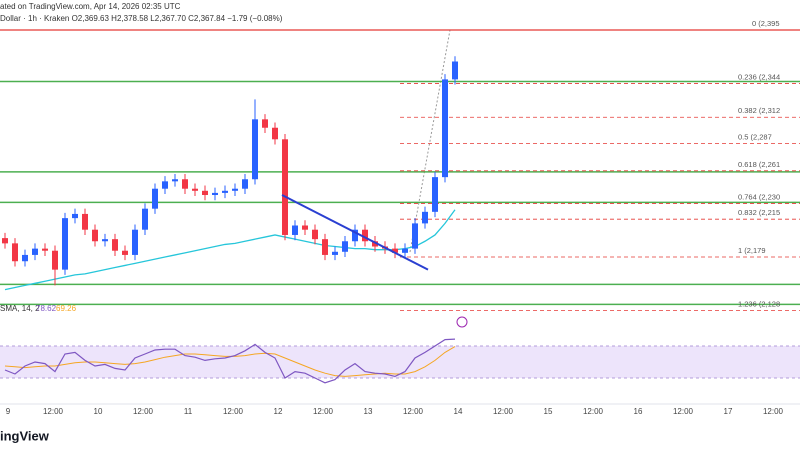 This screenshot has height=450, width=800. Describe the element at coordinates (25, 435) in the screenshot. I see `logo: ingView` at that location.